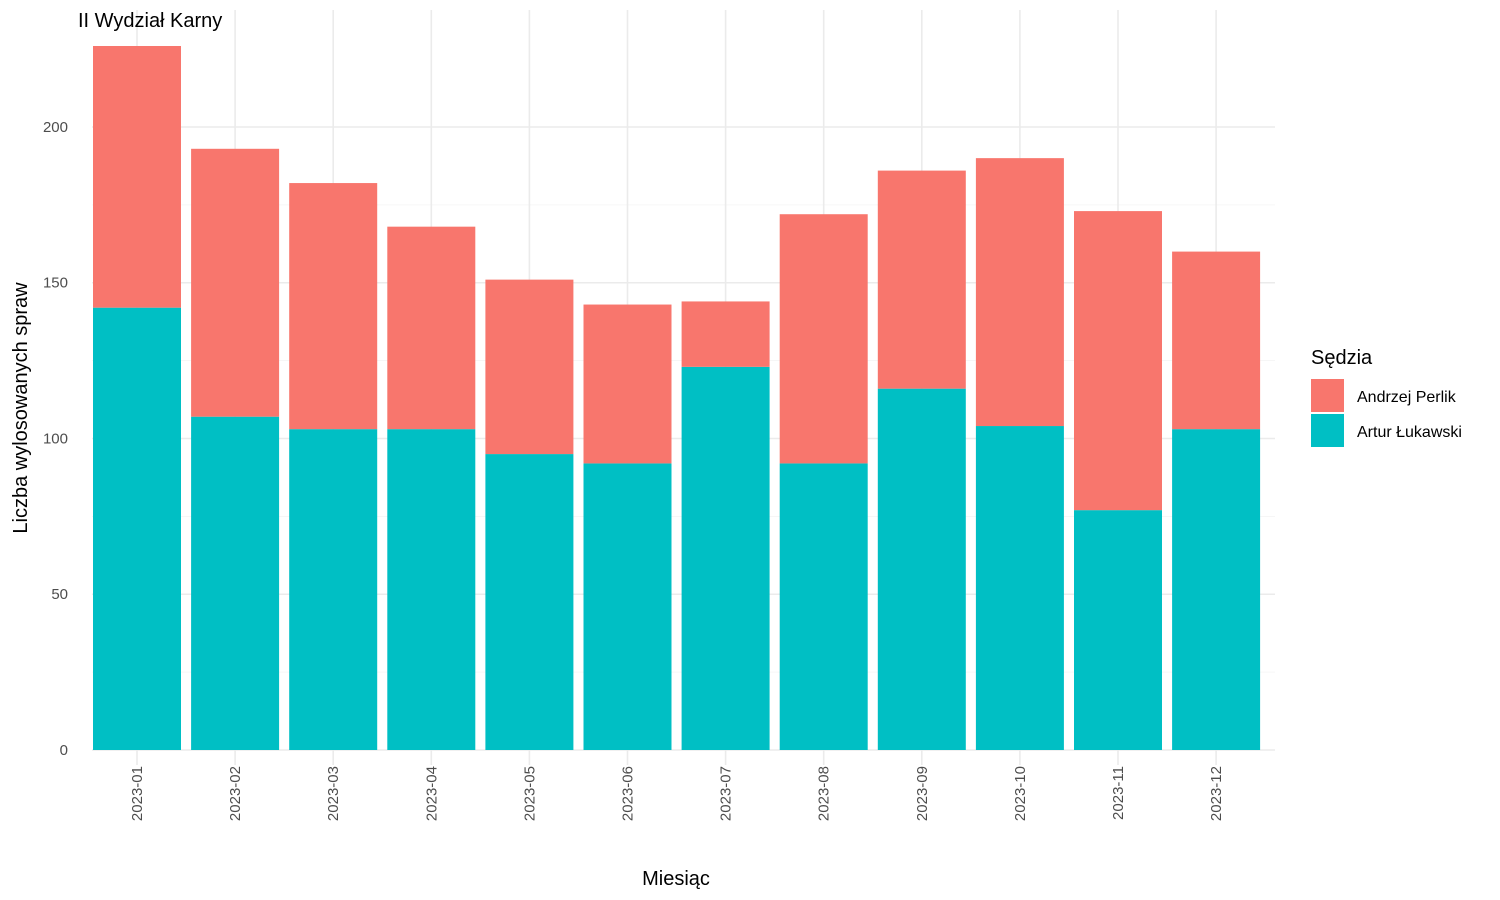  Describe the element at coordinates (59, 594) in the screenshot. I see `y-tick-label: 50` at that location.